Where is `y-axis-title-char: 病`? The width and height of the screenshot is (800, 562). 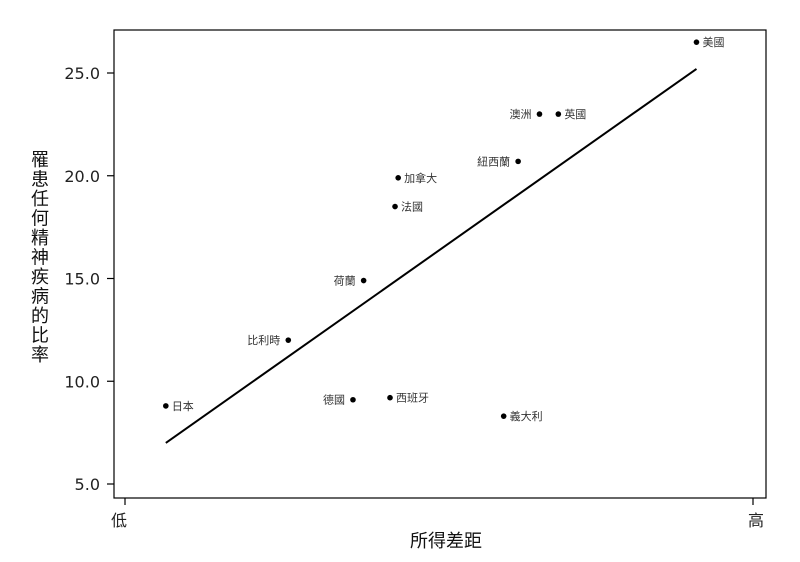 y-axis-title-char: 病 is located at coordinates (40, 297).